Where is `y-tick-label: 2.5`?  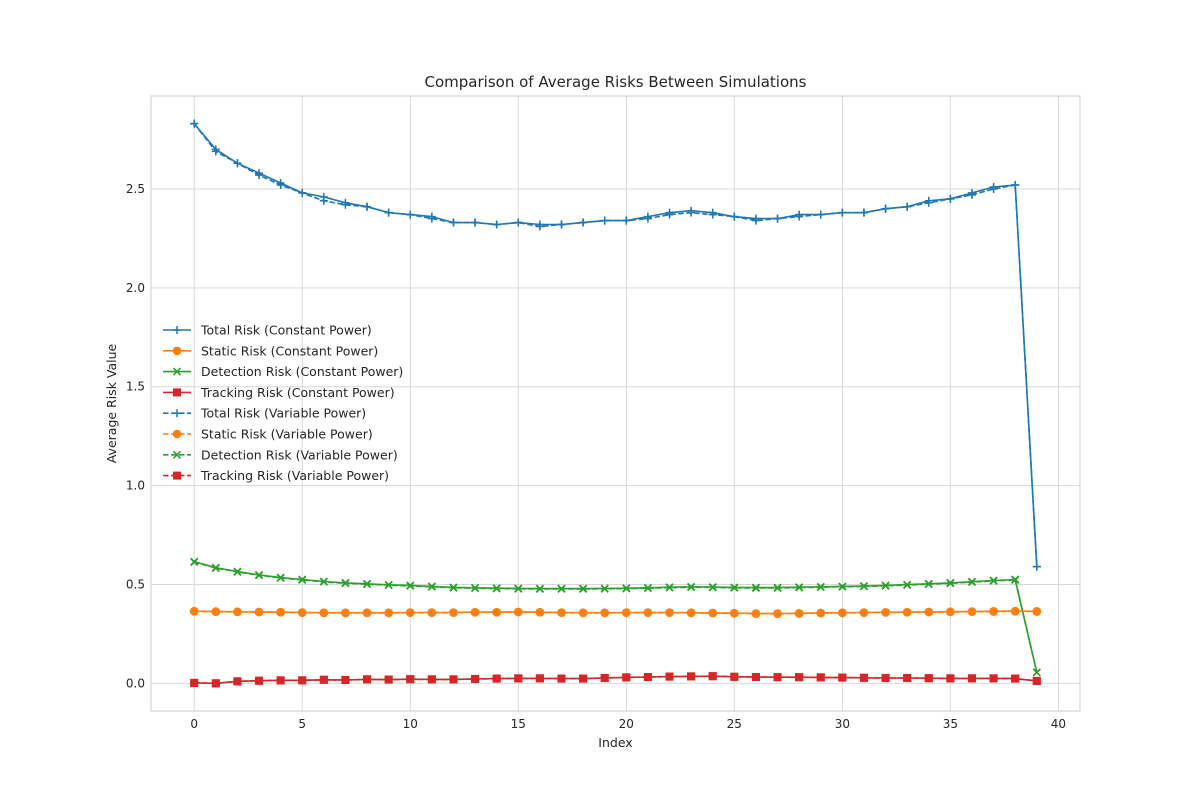
y-tick-label: 2.5 is located at coordinates (135, 189).